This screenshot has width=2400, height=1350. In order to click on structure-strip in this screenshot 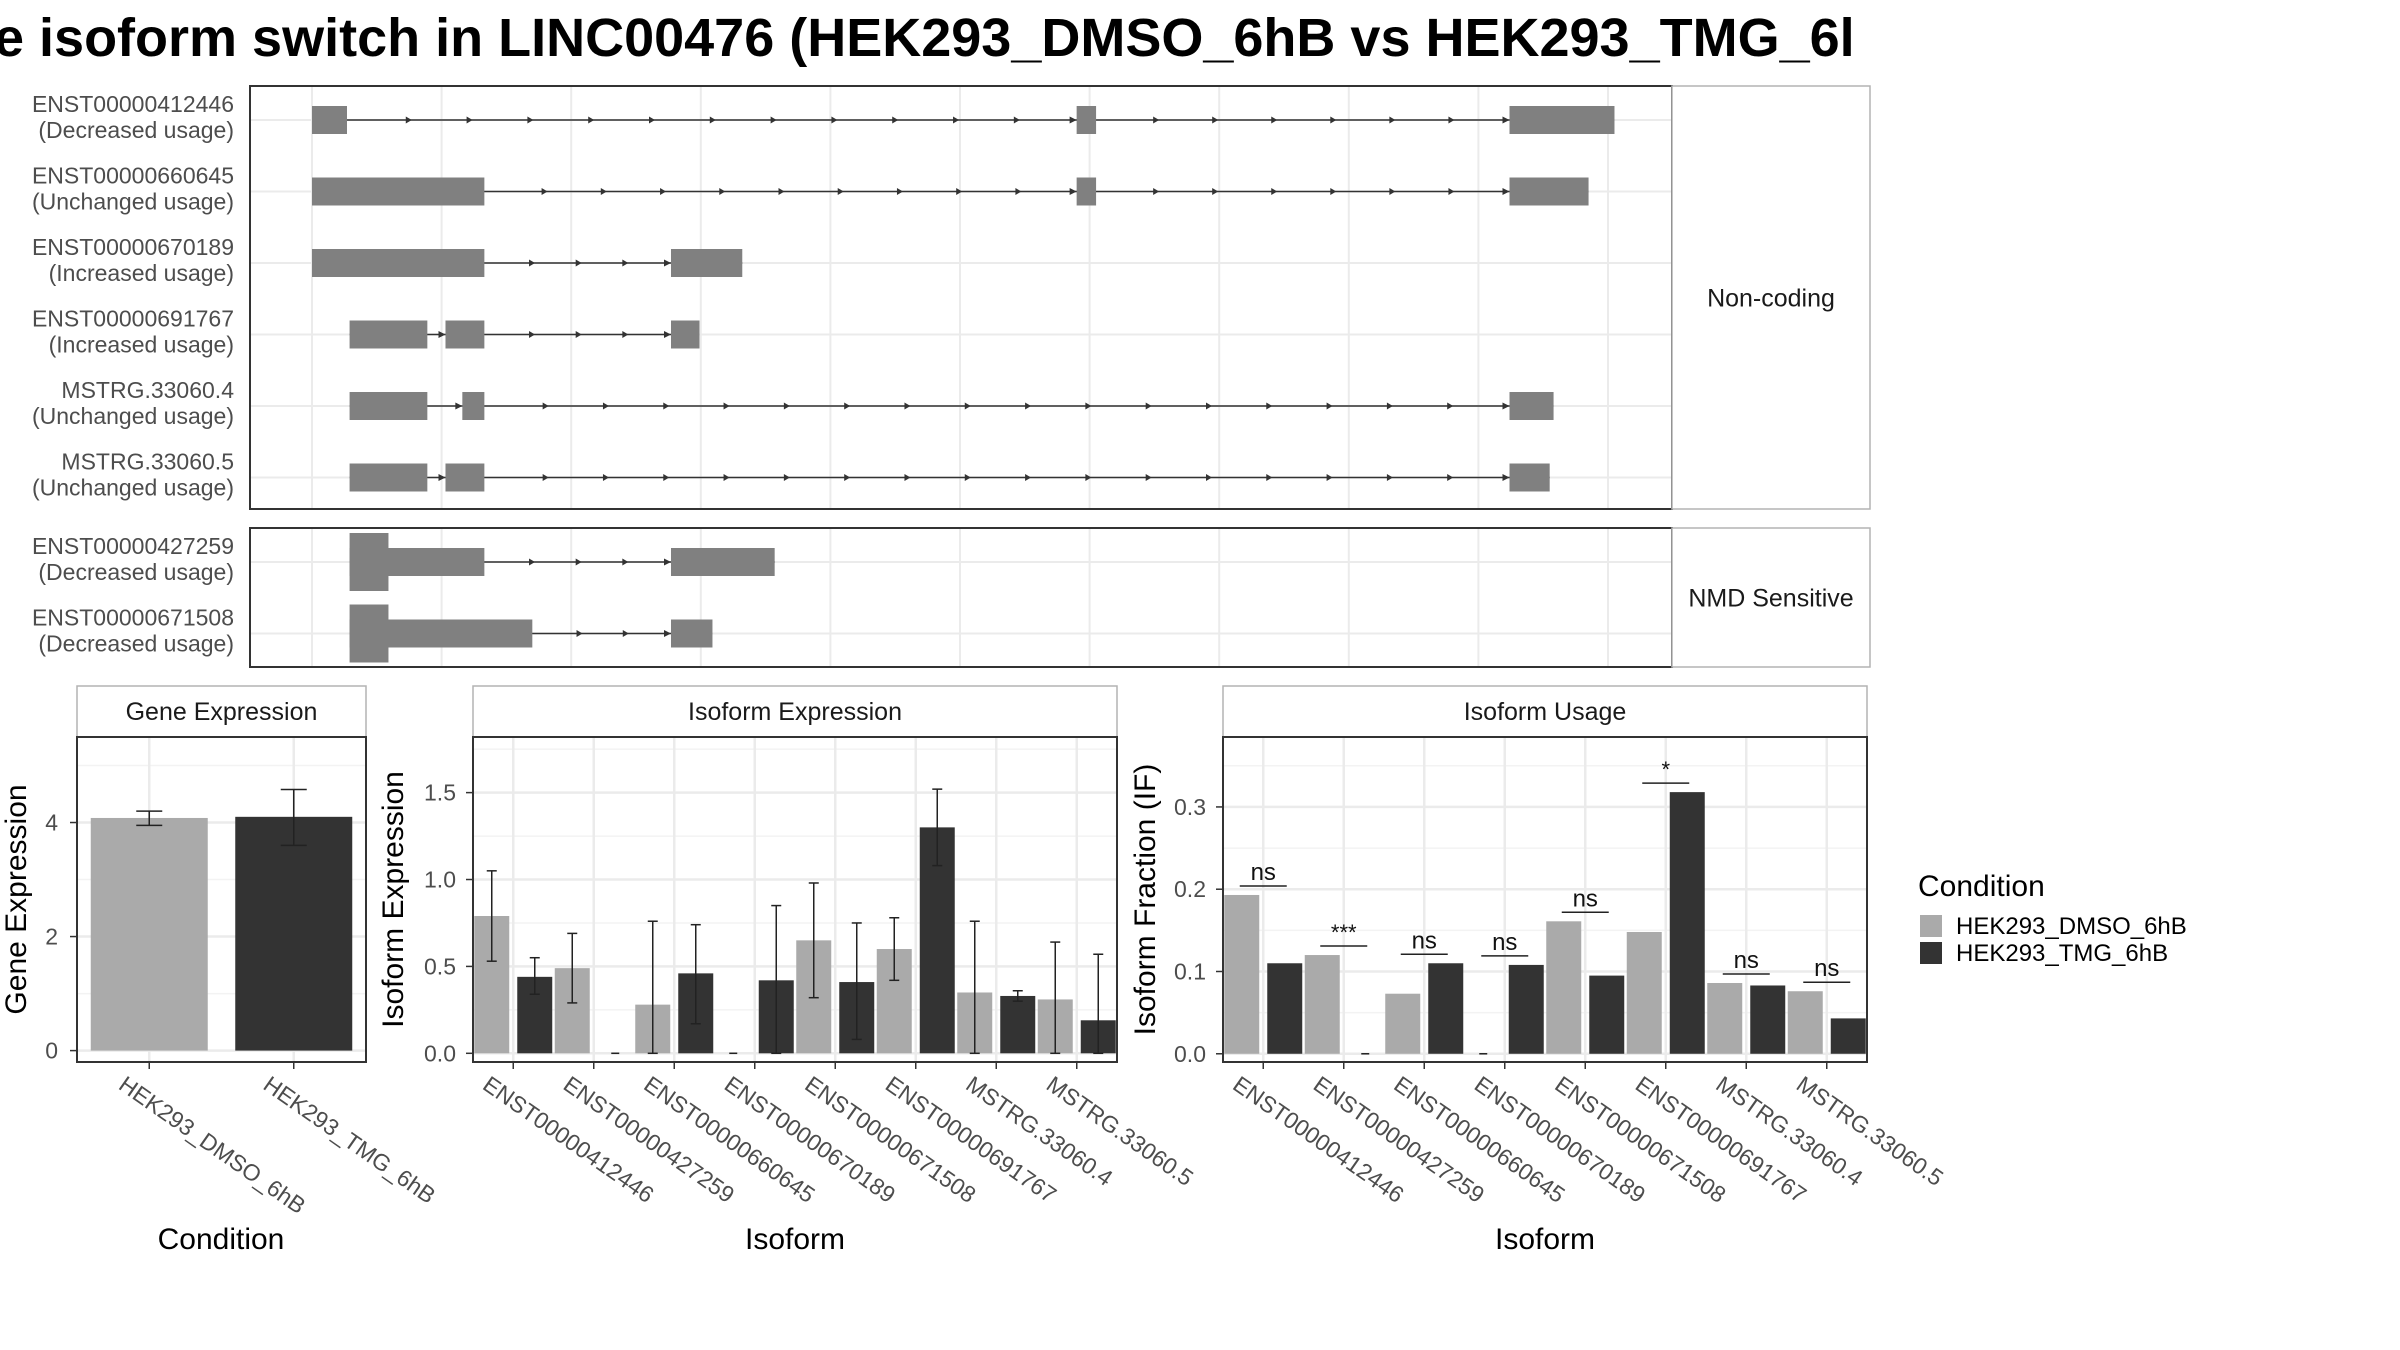, I will do `click(1771, 297)`.